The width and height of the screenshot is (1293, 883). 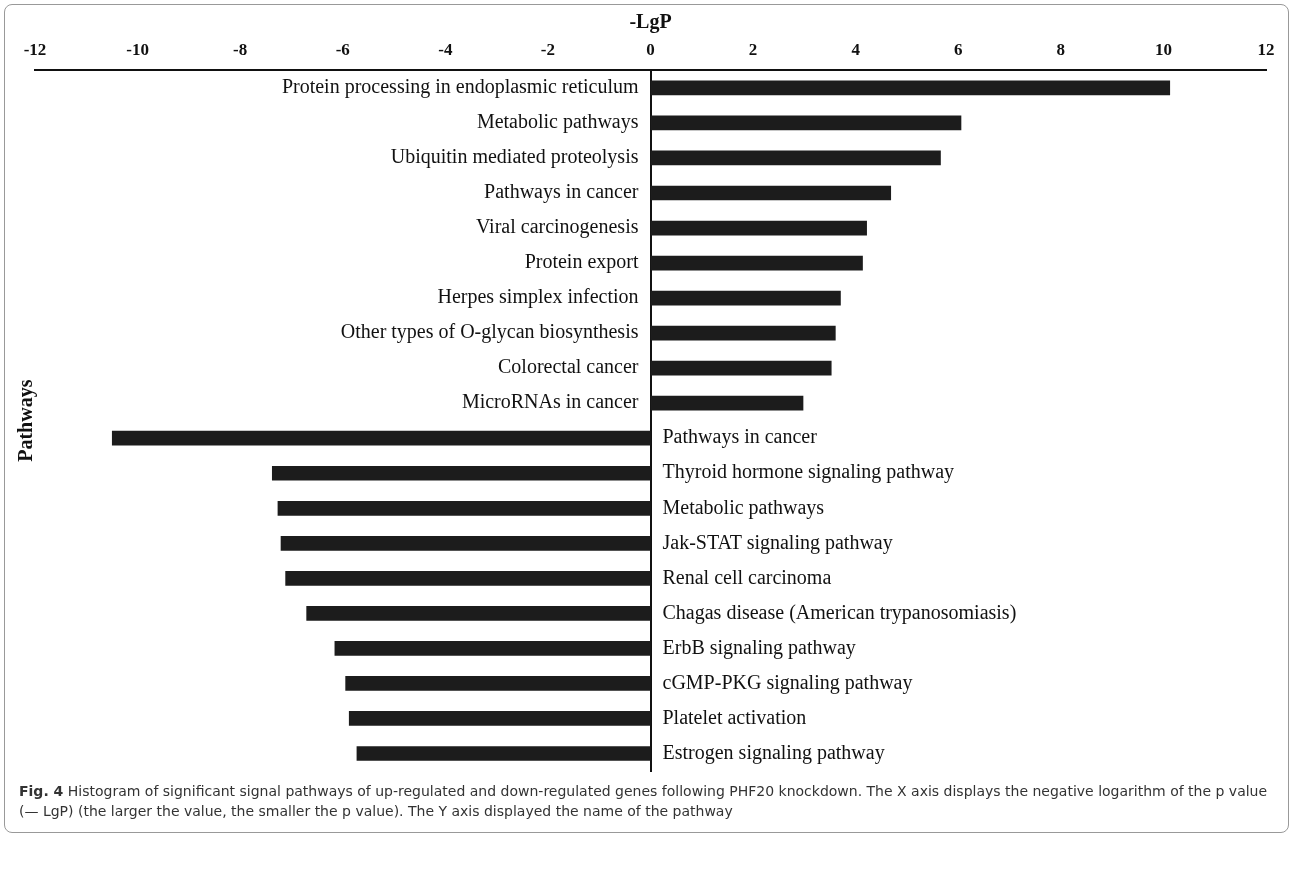 What do you see at coordinates (538, 297) in the screenshot?
I see `y-tick-label: Herpes simplex infection` at bounding box center [538, 297].